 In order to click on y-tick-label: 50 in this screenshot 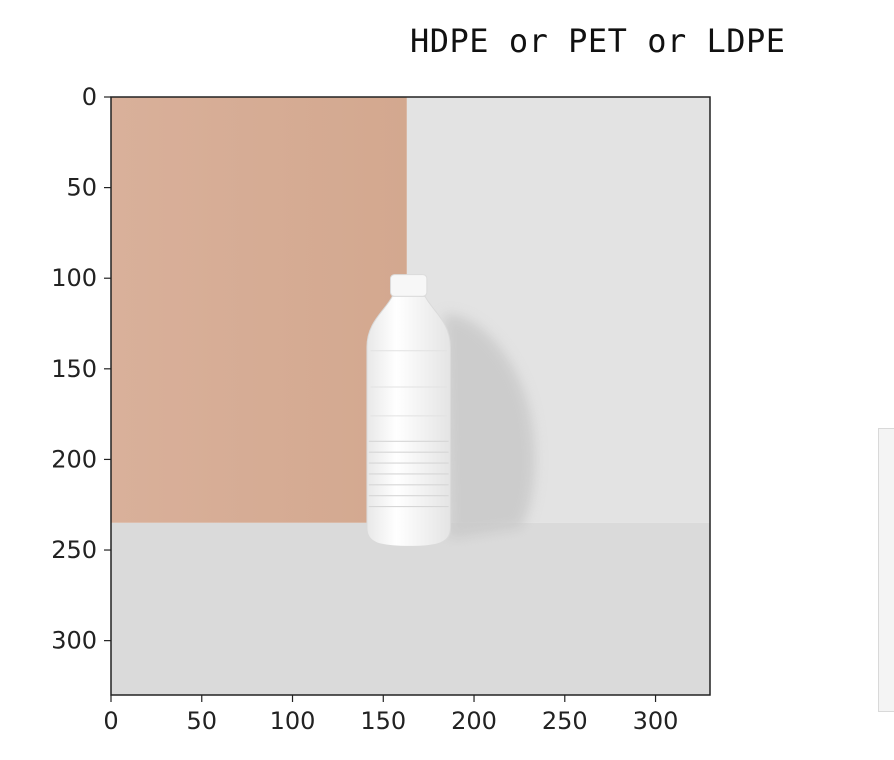, I will do `click(81, 188)`.